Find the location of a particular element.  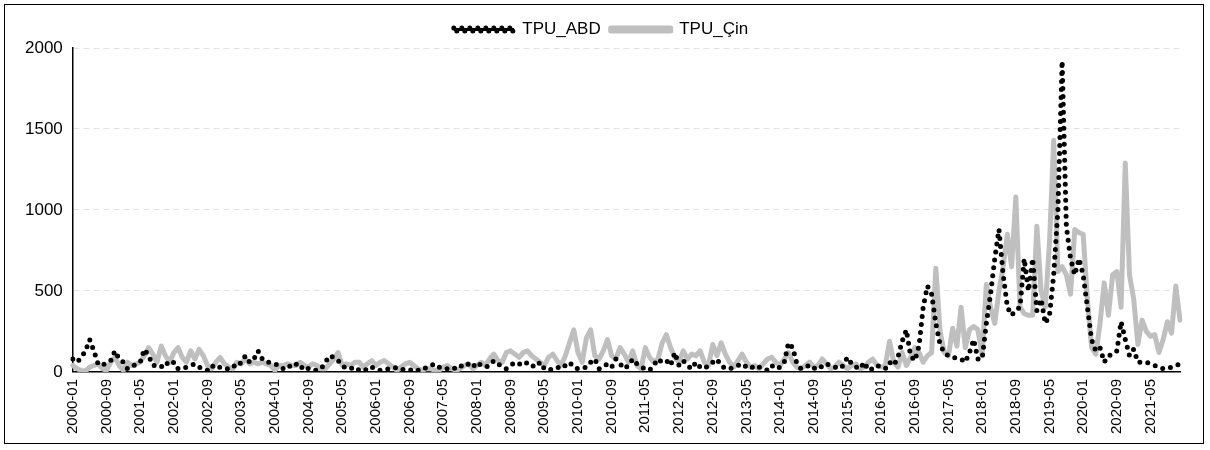

x-tick-label: 2004-09 is located at coordinates (307, 406).